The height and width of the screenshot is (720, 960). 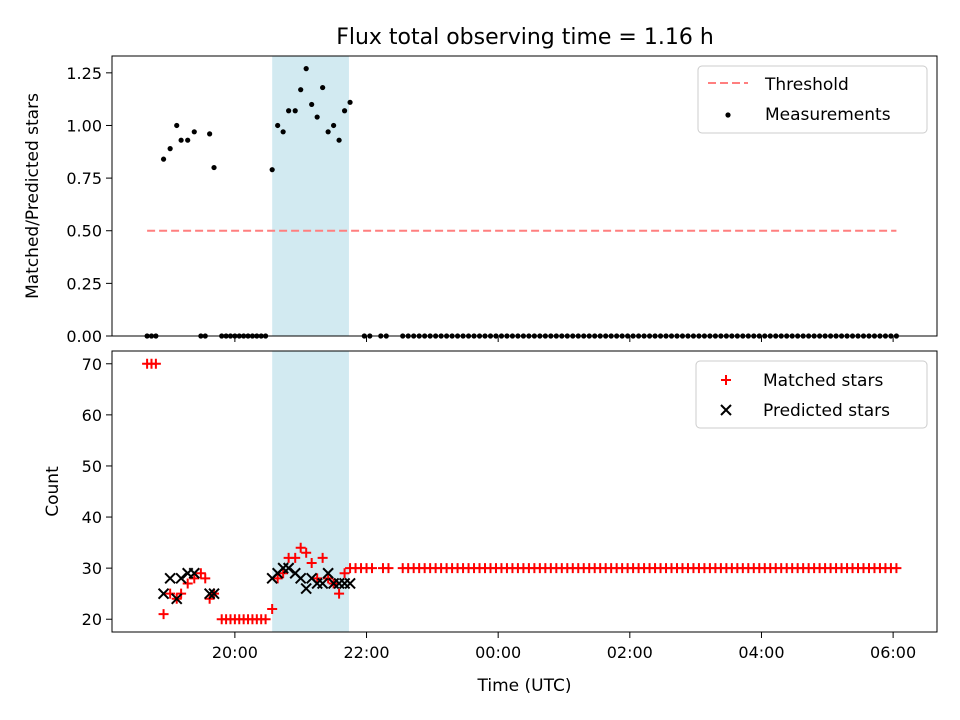 I want to click on ratio-ytick-label: 1.00, so click(x=84, y=125).